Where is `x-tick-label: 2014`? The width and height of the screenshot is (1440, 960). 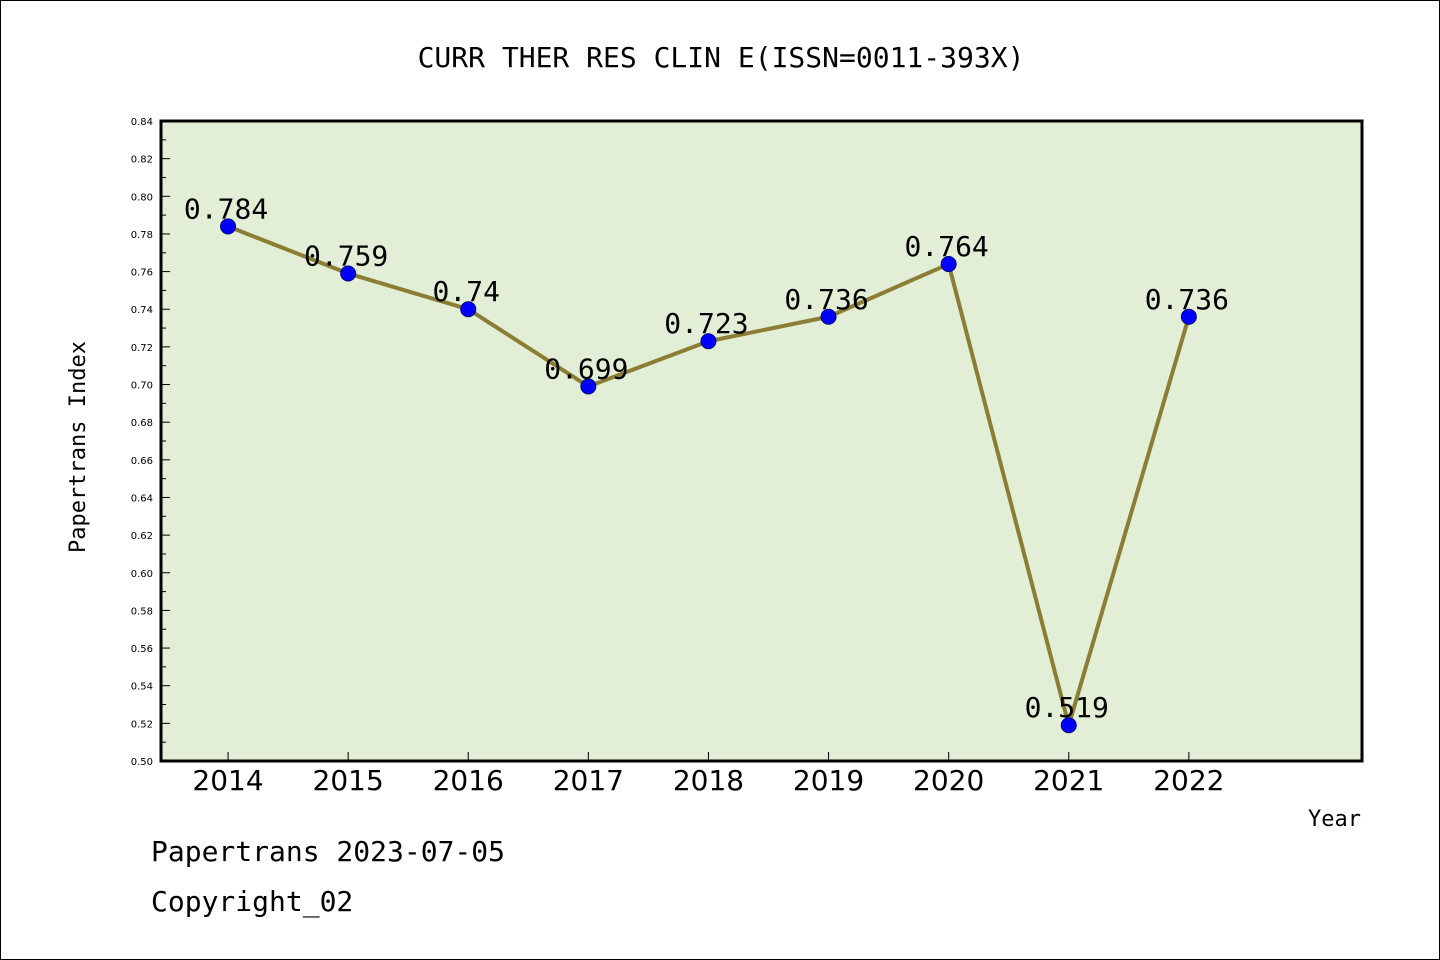 x-tick-label: 2014 is located at coordinates (227, 780).